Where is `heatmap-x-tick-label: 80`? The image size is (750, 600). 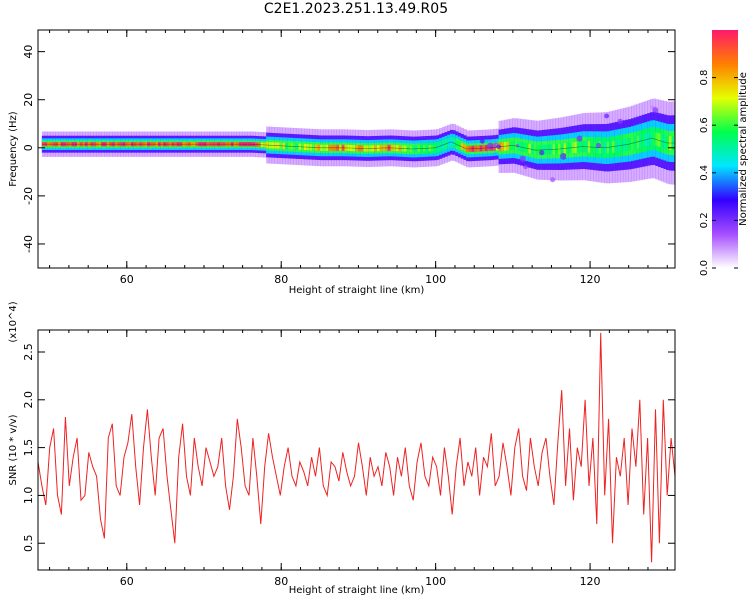 heatmap-x-tick-label: 80 is located at coordinates (281, 279).